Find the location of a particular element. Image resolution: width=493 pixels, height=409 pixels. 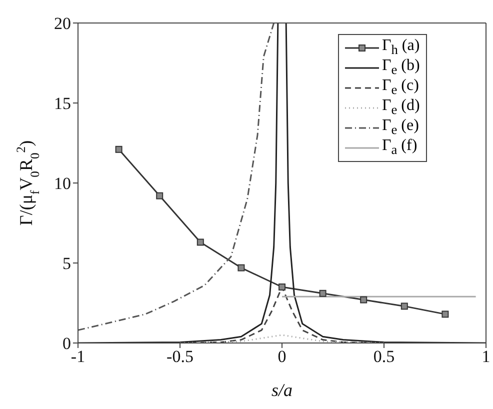

x-axis-title: s/a is located at coordinates (282, 390).